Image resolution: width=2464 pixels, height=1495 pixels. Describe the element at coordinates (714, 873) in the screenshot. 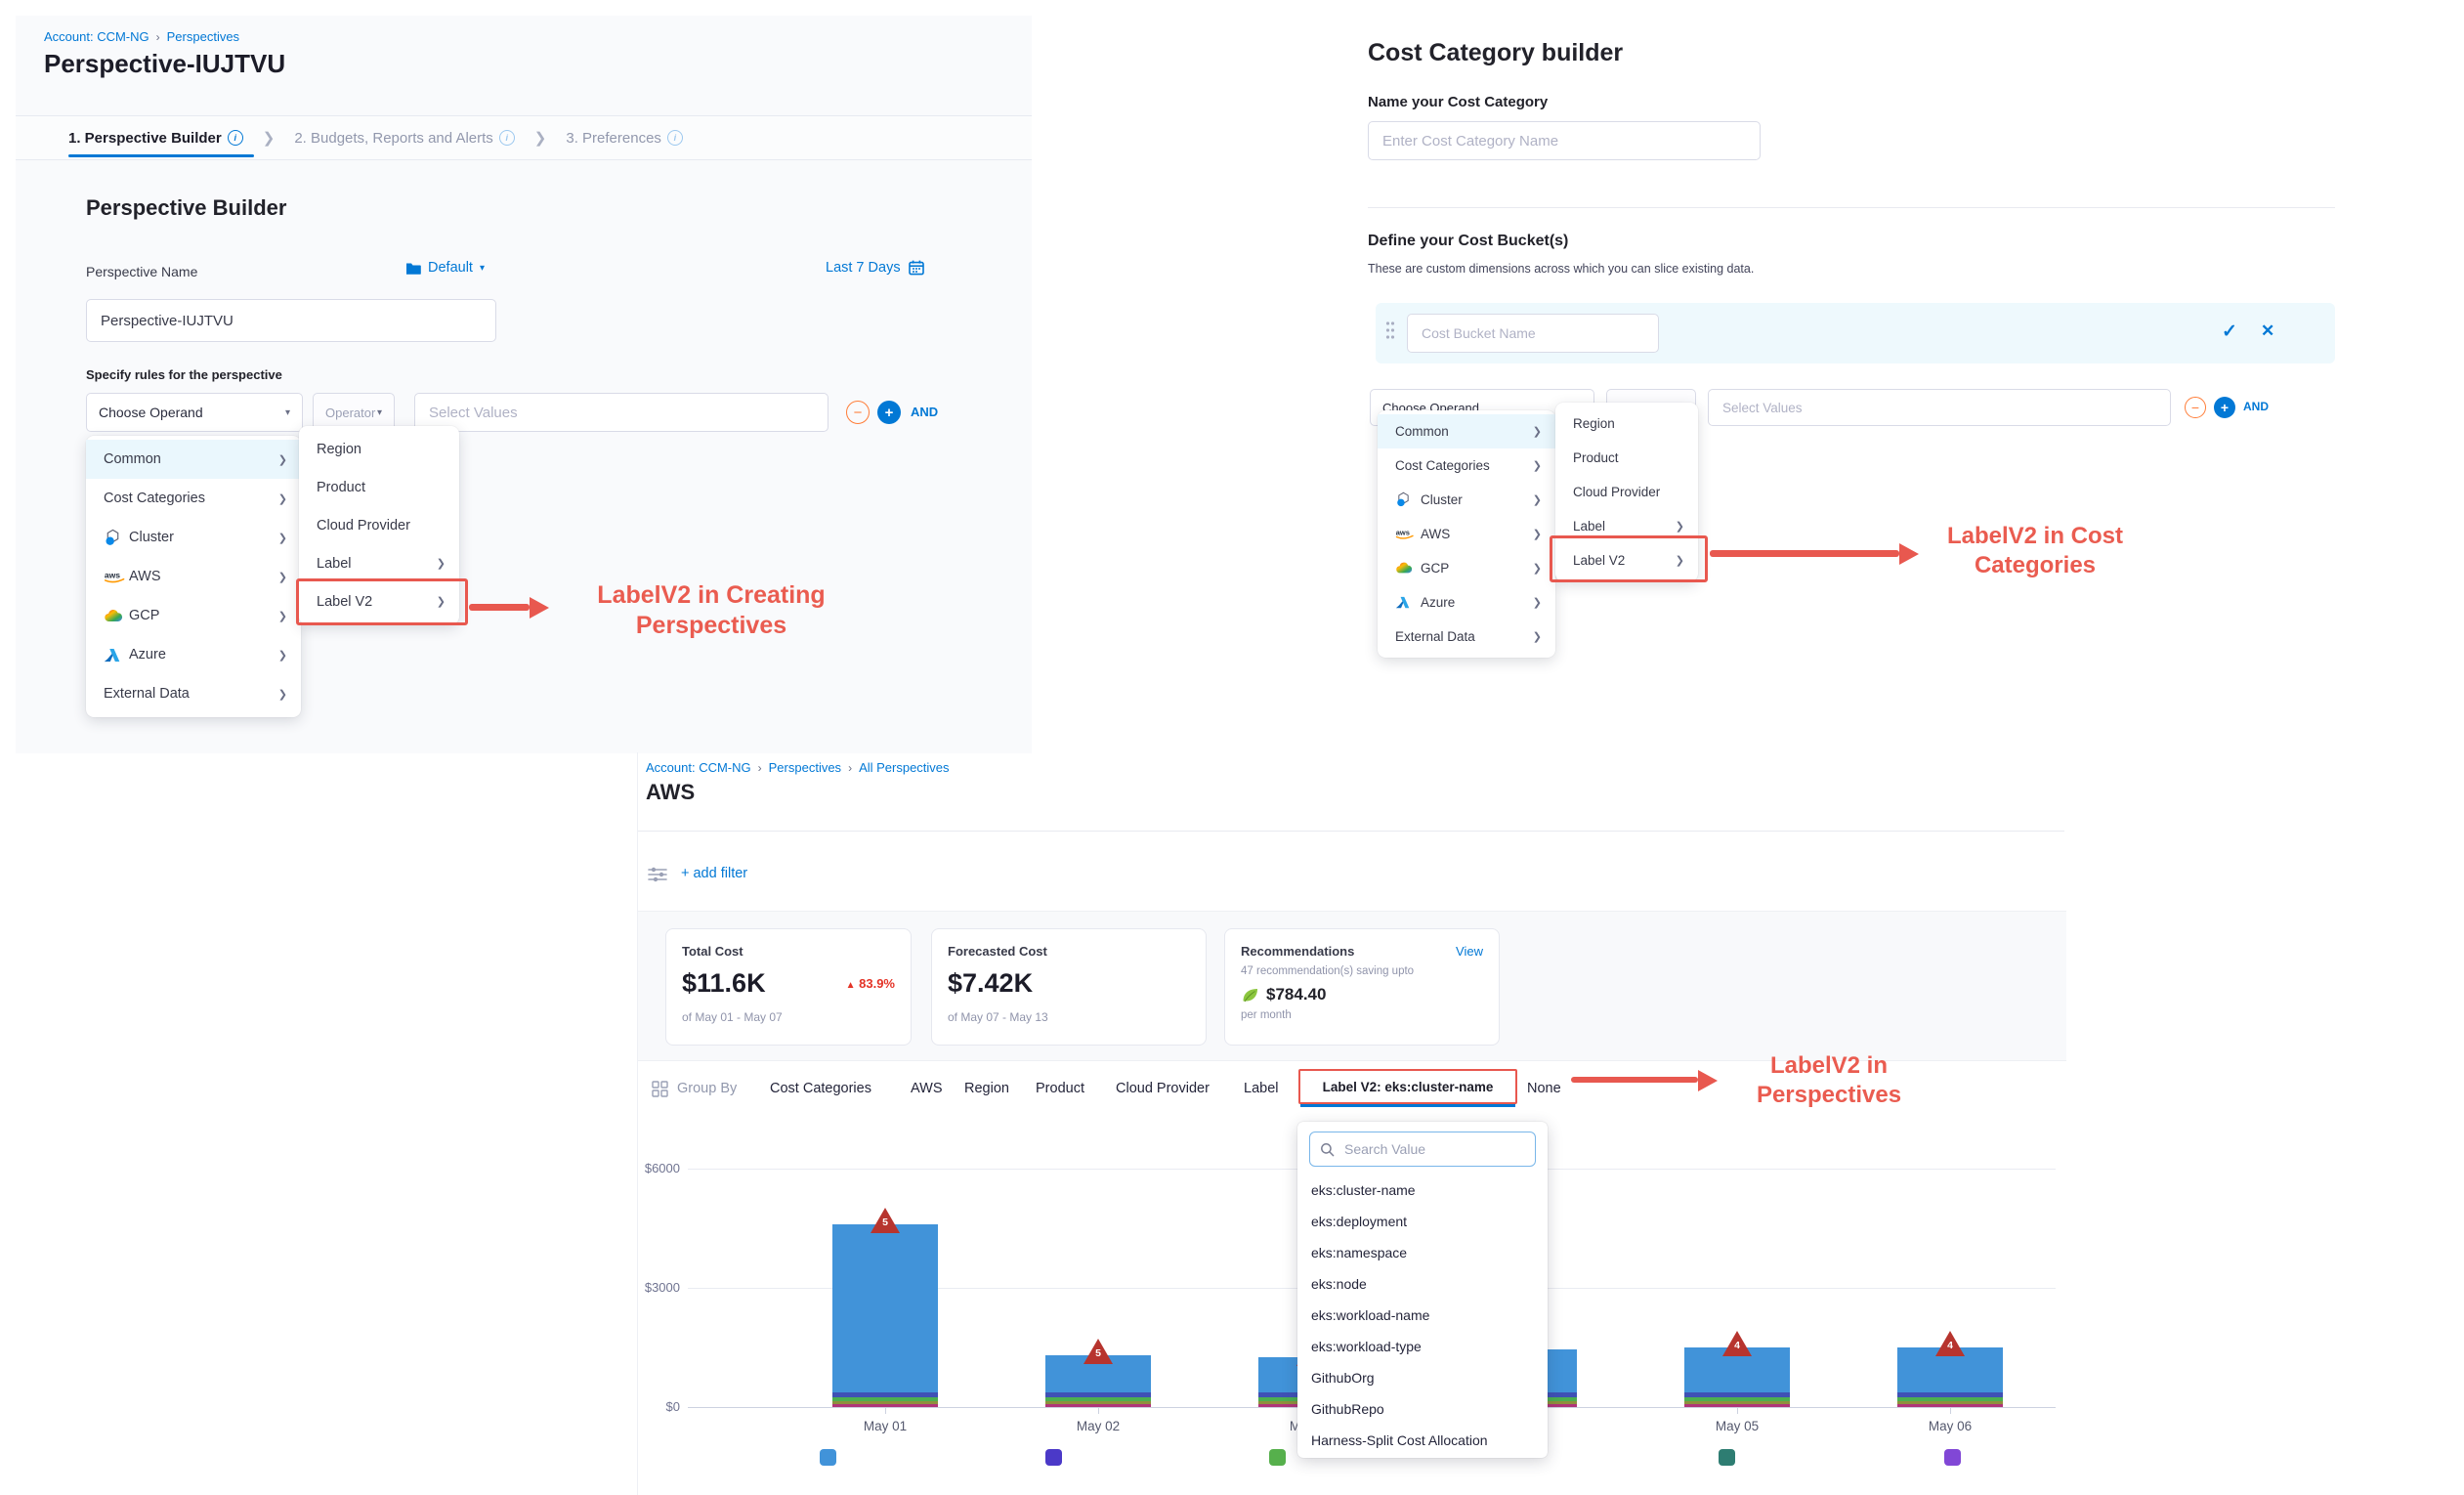

I see `add-filter-button: + add filter` at that location.